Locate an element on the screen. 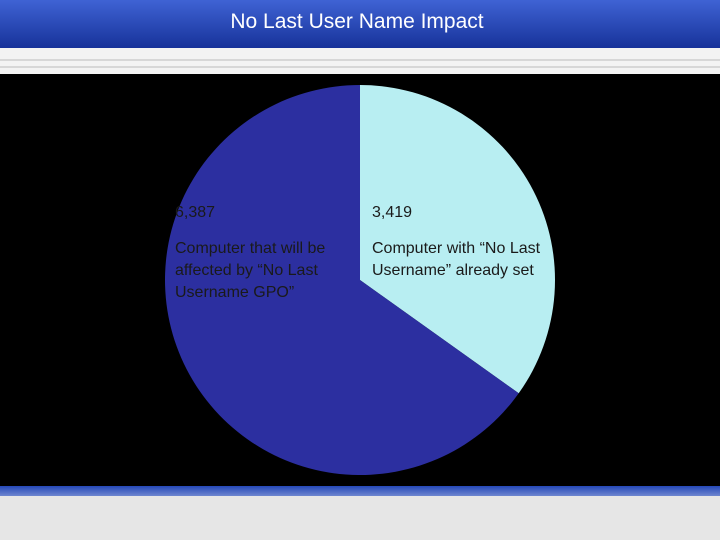  value-label: 3,419 is located at coordinates (392, 212).